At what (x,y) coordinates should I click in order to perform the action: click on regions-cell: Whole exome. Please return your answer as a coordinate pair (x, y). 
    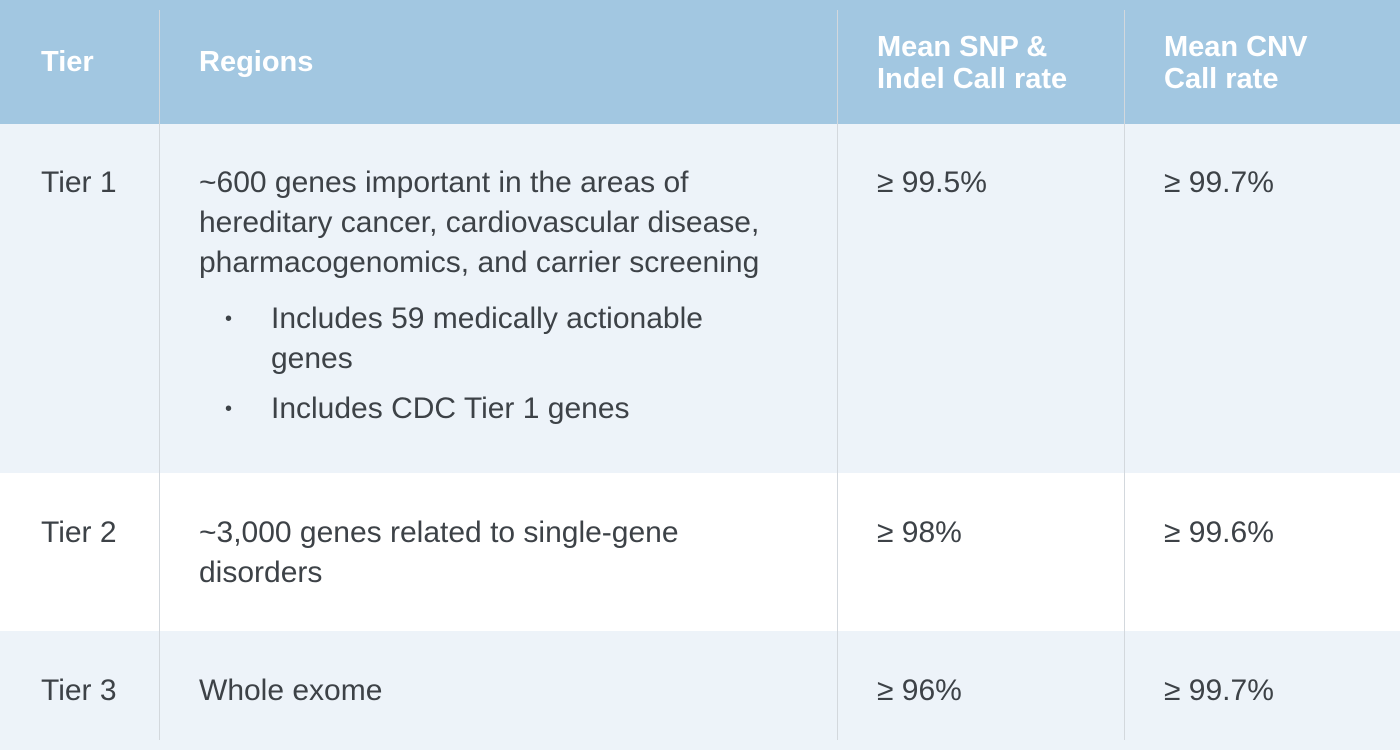
    Looking at the image, I should click on (509, 691).